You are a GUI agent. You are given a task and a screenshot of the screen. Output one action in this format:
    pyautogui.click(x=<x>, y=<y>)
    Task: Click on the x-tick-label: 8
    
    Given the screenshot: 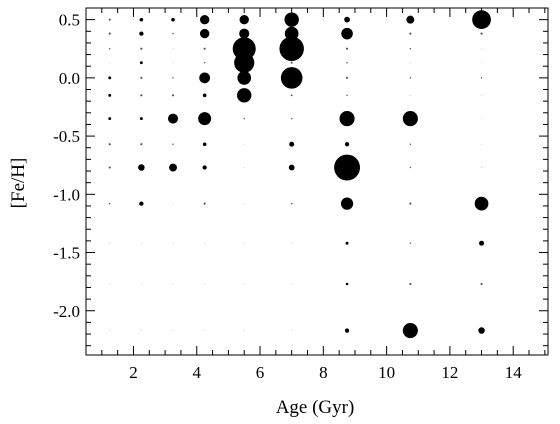 What is the action you would take?
    pyautogui.click(x=323, y=372)
    